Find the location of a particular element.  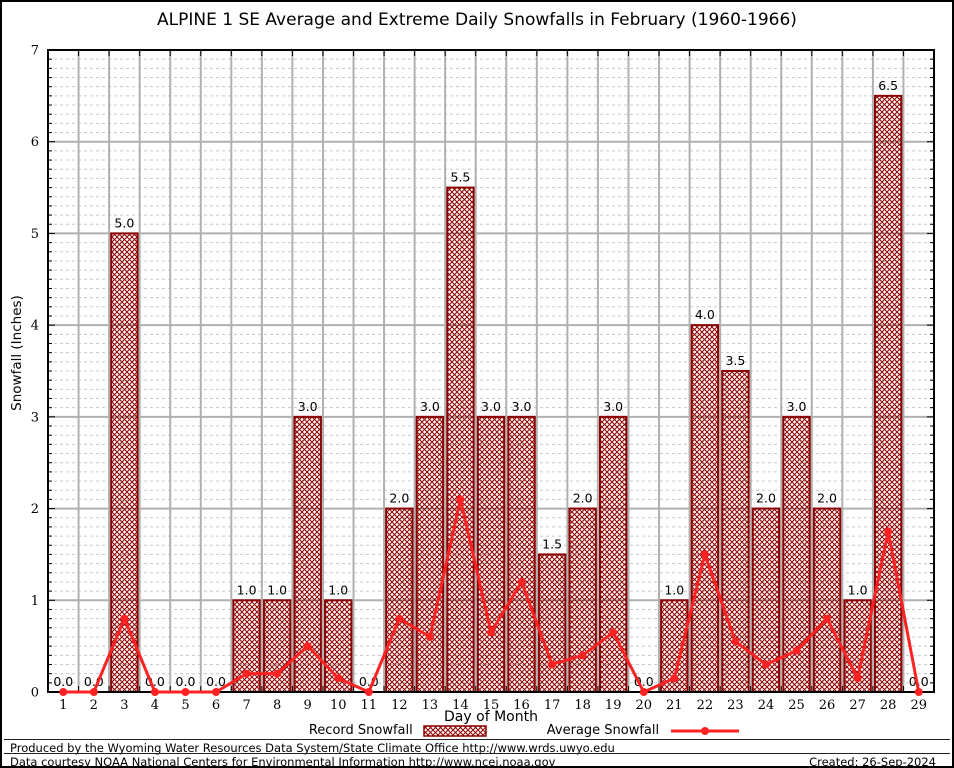

bar-value-label: 4.0 is located at coordinates (705, 314).